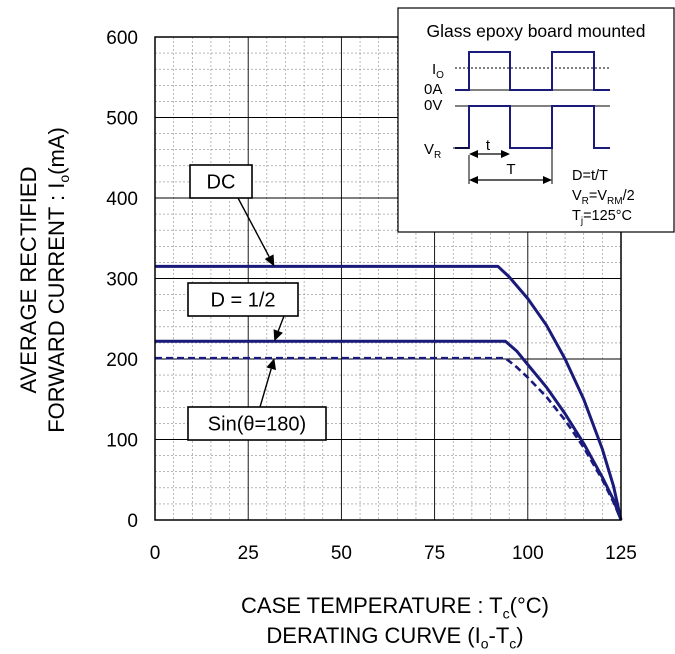 Image resolution: width=675 pixels, height=654 pixels. What do you see at coordinates (122, 360) in the screenshot?
I see `y-tick-label: 200` at bounding box center [122, 360].